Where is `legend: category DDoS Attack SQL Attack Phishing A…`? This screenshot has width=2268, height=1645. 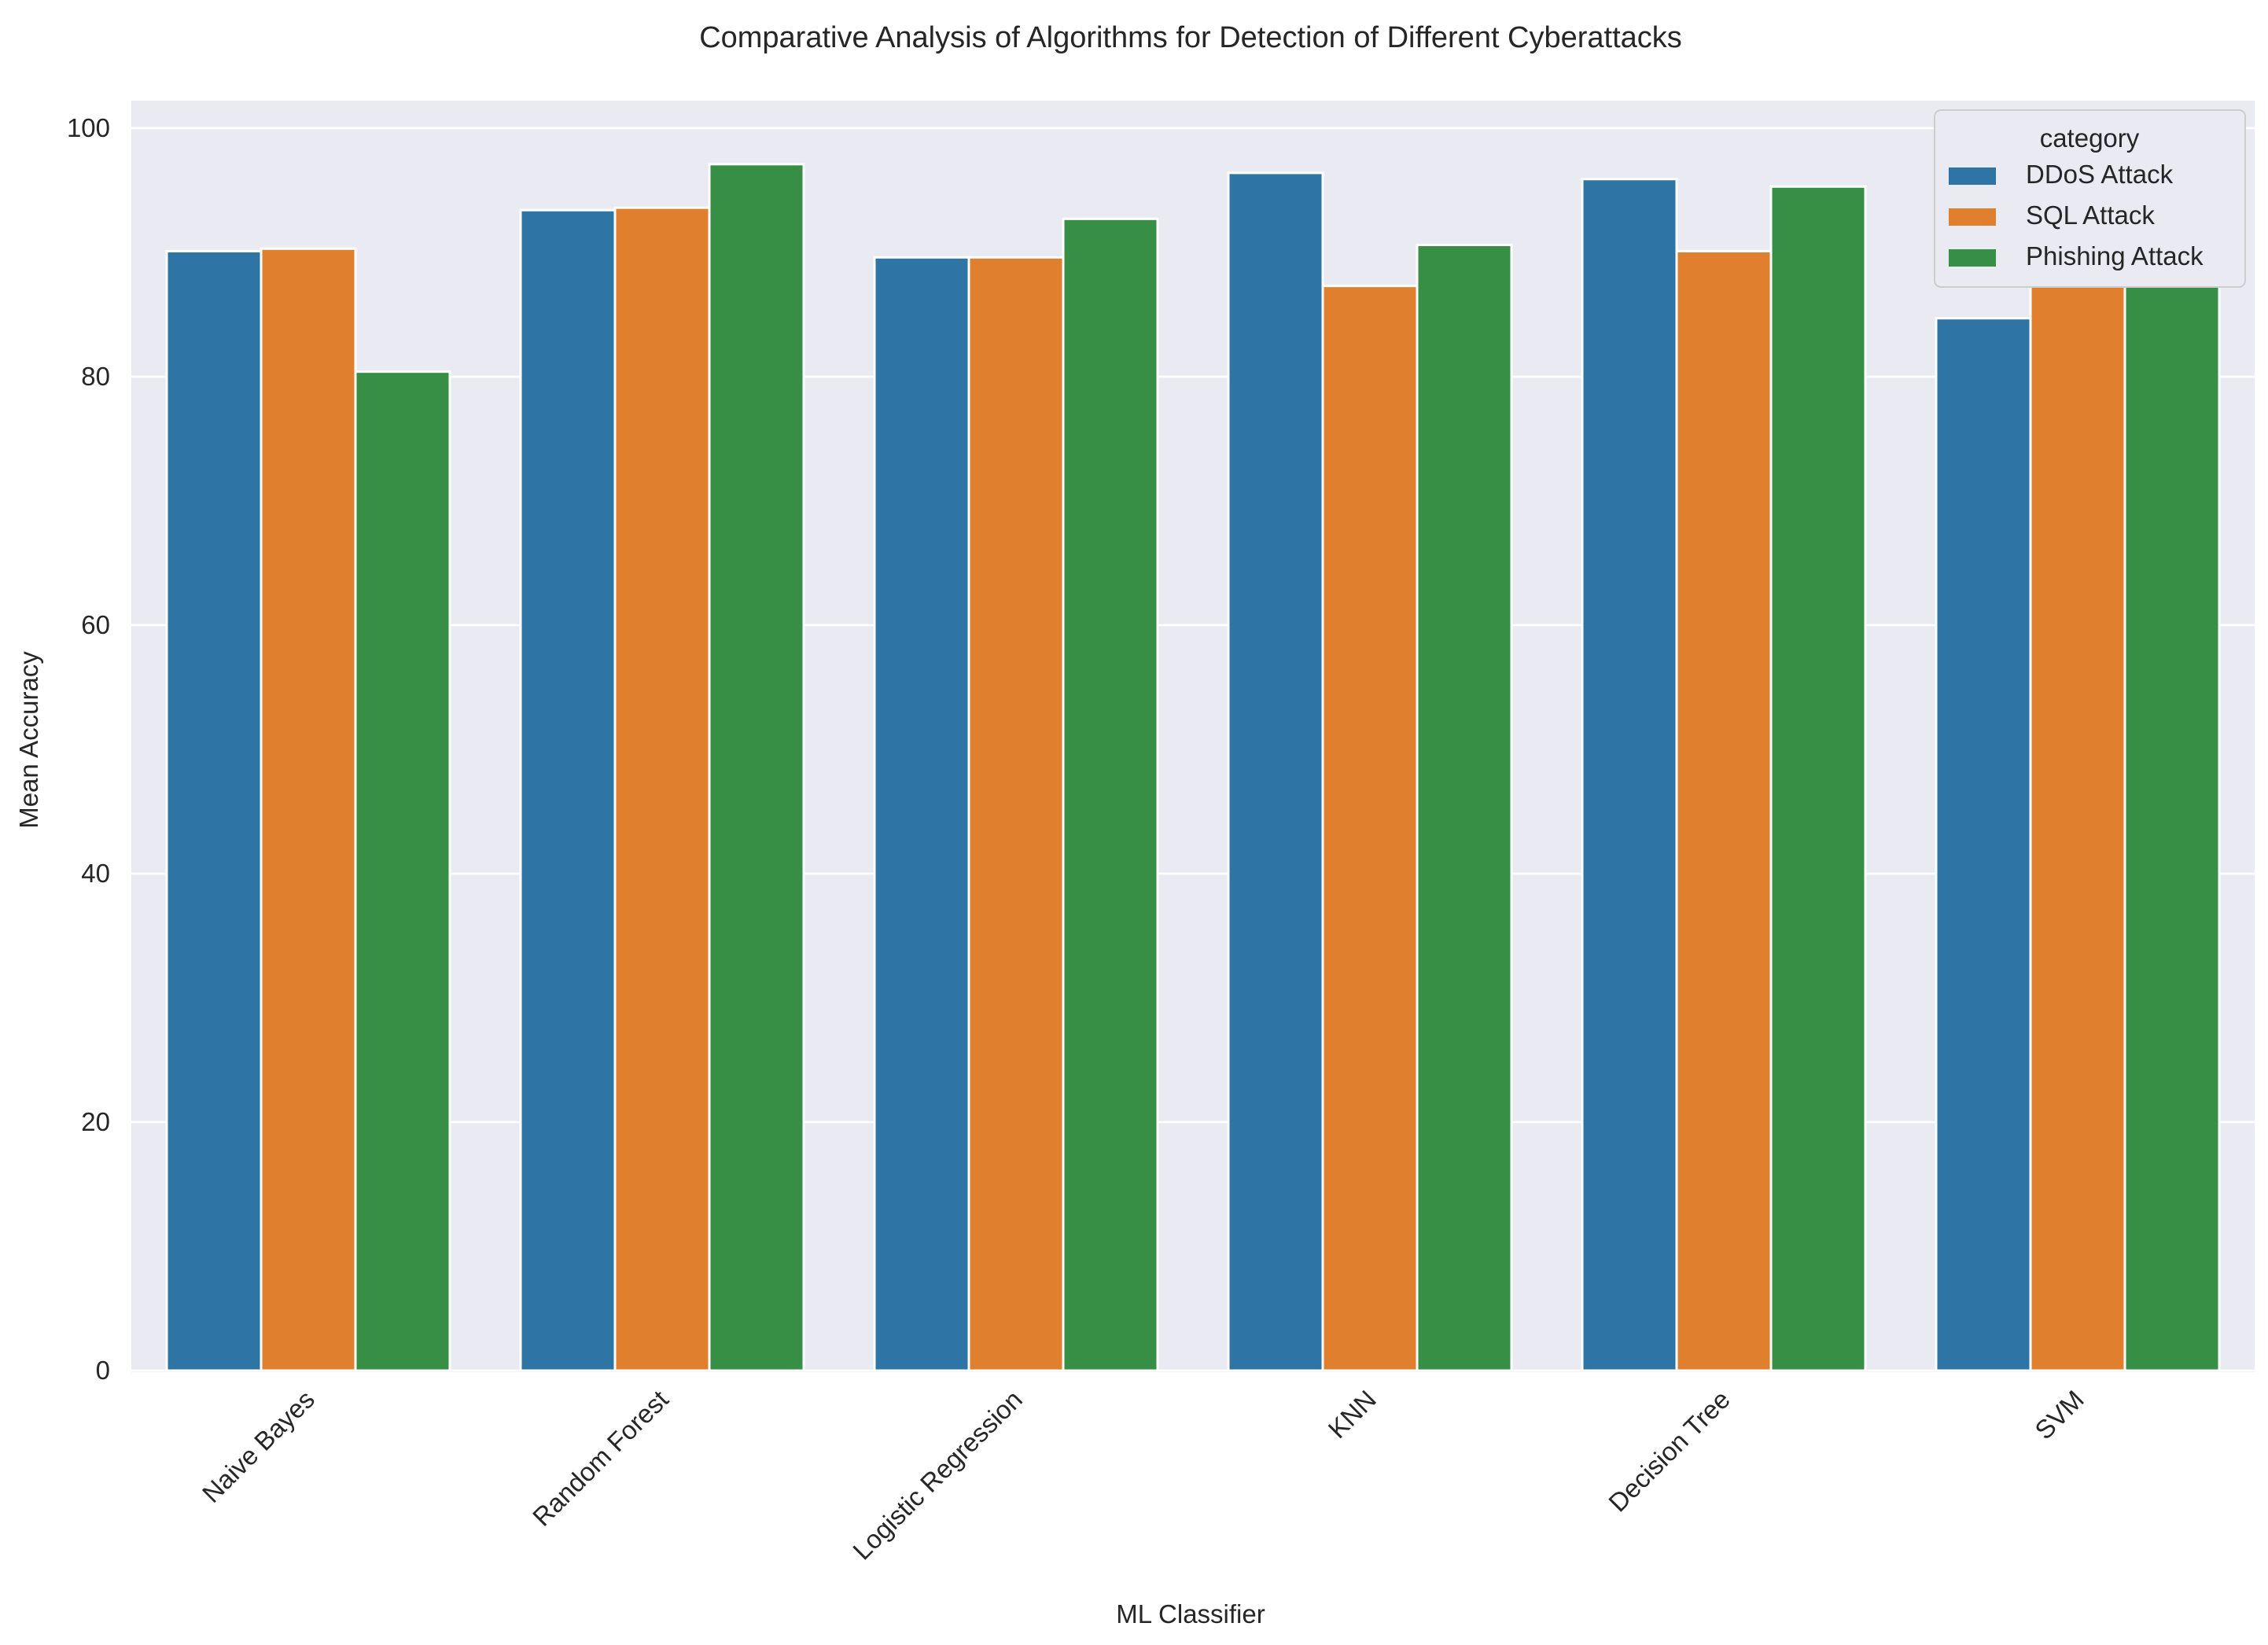 legend: category DDoS Attack SQL Attack Phishing A… is located at coordinates (2090, 198).